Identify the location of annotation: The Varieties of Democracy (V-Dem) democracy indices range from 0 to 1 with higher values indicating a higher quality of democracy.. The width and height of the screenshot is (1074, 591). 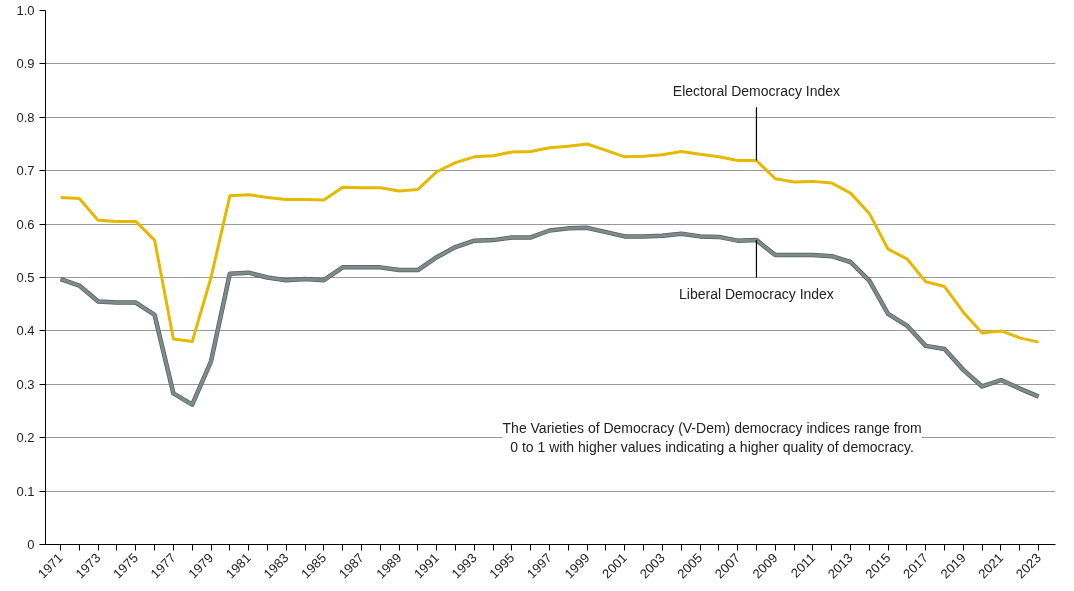
(712, 438).